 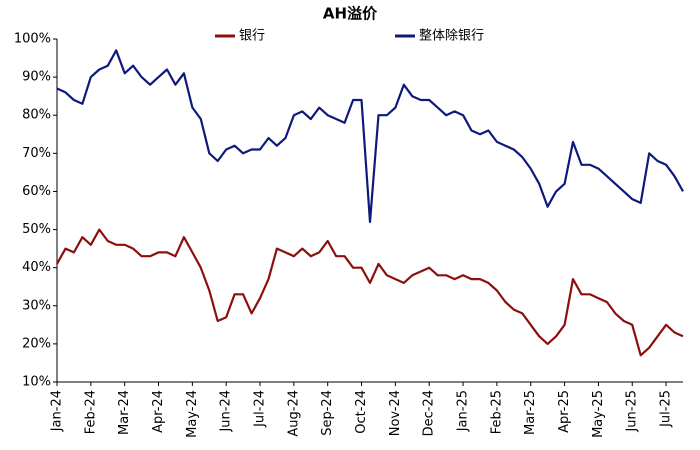 What do you see at coordinates (327, 413) in the screenshot?
I see `x-tick-label: Sep-24` at bounding box center [327, 413].